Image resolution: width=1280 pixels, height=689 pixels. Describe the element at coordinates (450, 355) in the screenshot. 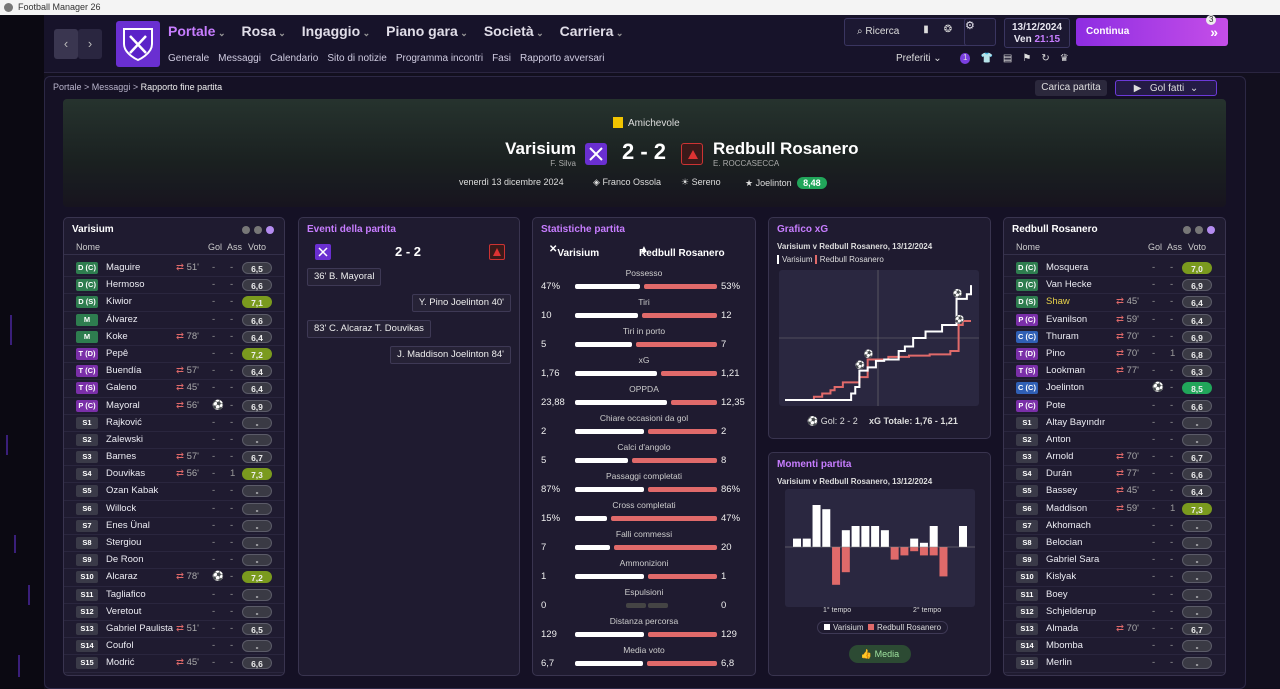

I see `event-item: J. Maddison Joelinton 84'` at that location.